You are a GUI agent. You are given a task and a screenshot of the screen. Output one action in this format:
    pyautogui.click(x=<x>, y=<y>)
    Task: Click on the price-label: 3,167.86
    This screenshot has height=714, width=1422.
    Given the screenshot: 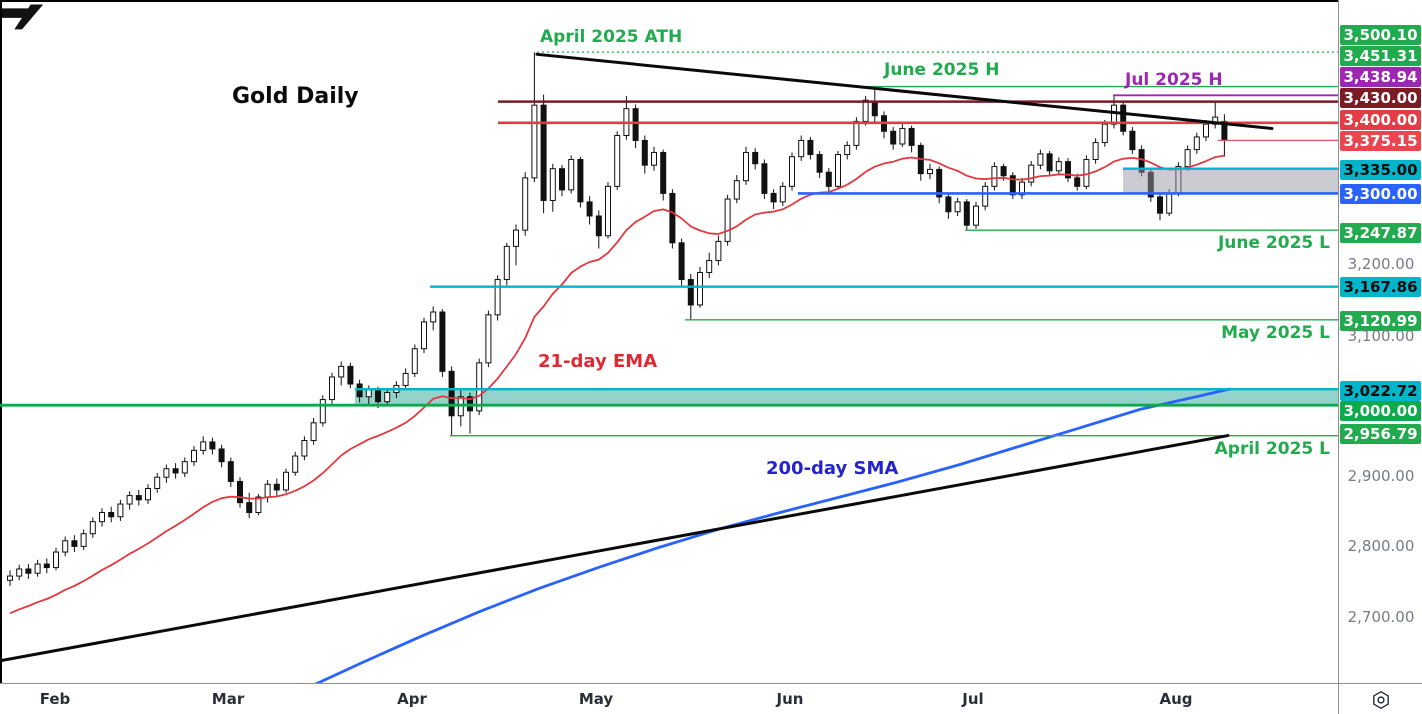 What is the action you would take?
    pyautogui.click(x=1380, y=287)
    